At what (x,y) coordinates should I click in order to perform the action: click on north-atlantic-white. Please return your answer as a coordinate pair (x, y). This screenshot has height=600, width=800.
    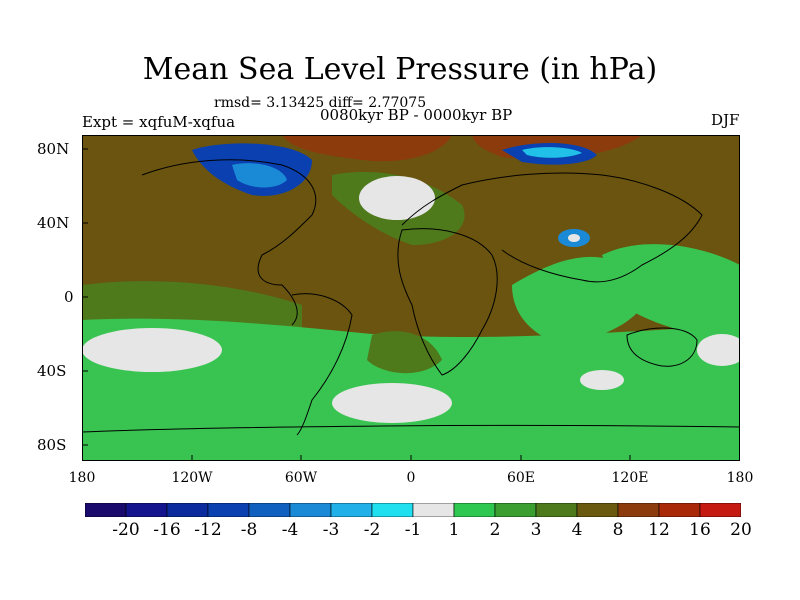
    Looking at the image, I should click on (397, 198).